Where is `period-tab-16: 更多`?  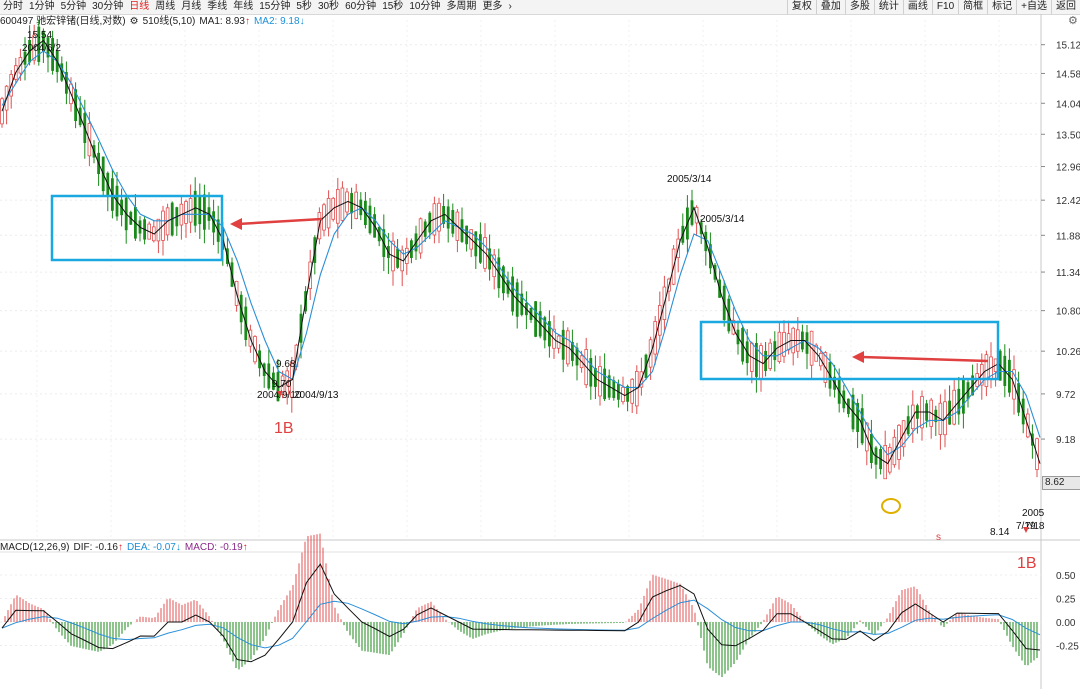 period-tab-16: 更多 is located at coordinates (492, 6).